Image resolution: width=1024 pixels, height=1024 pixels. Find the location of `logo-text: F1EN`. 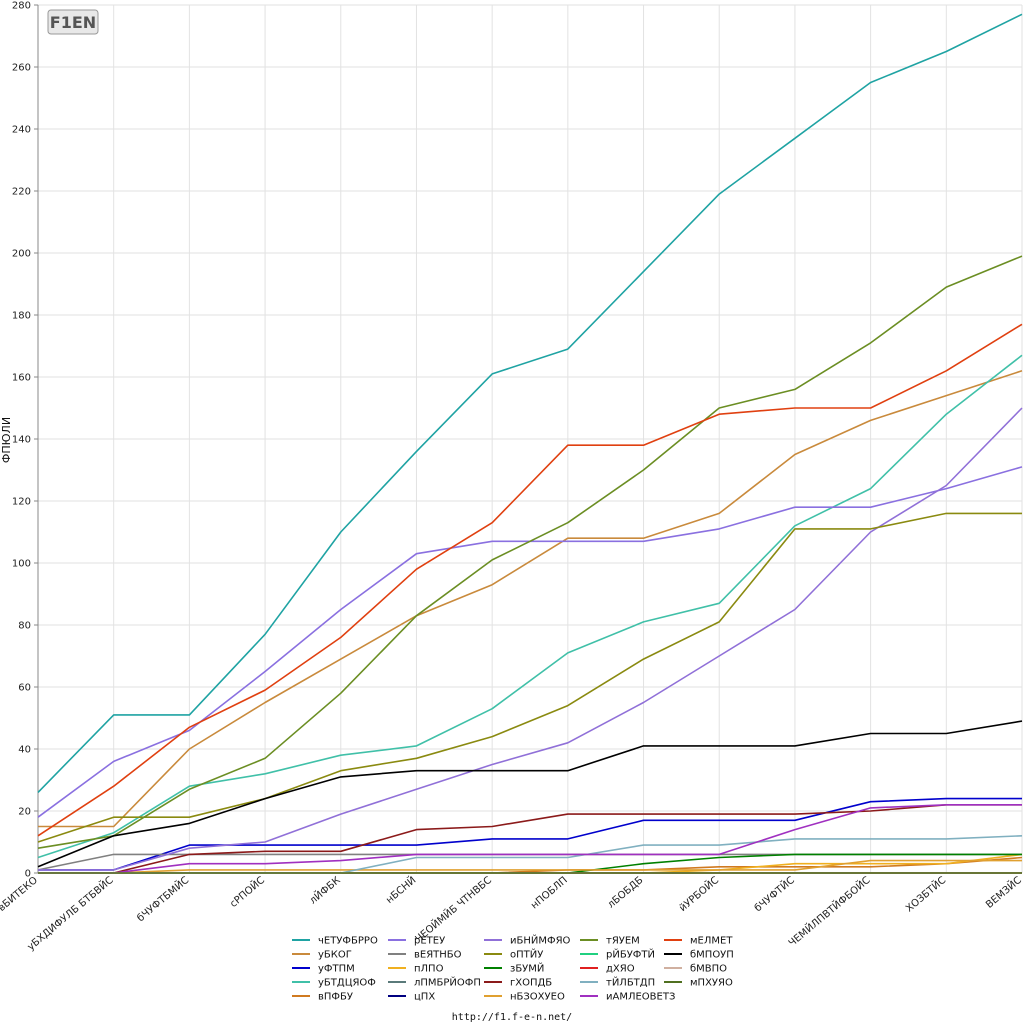

logo-text: F1EN is located at coordinates (73, 22).